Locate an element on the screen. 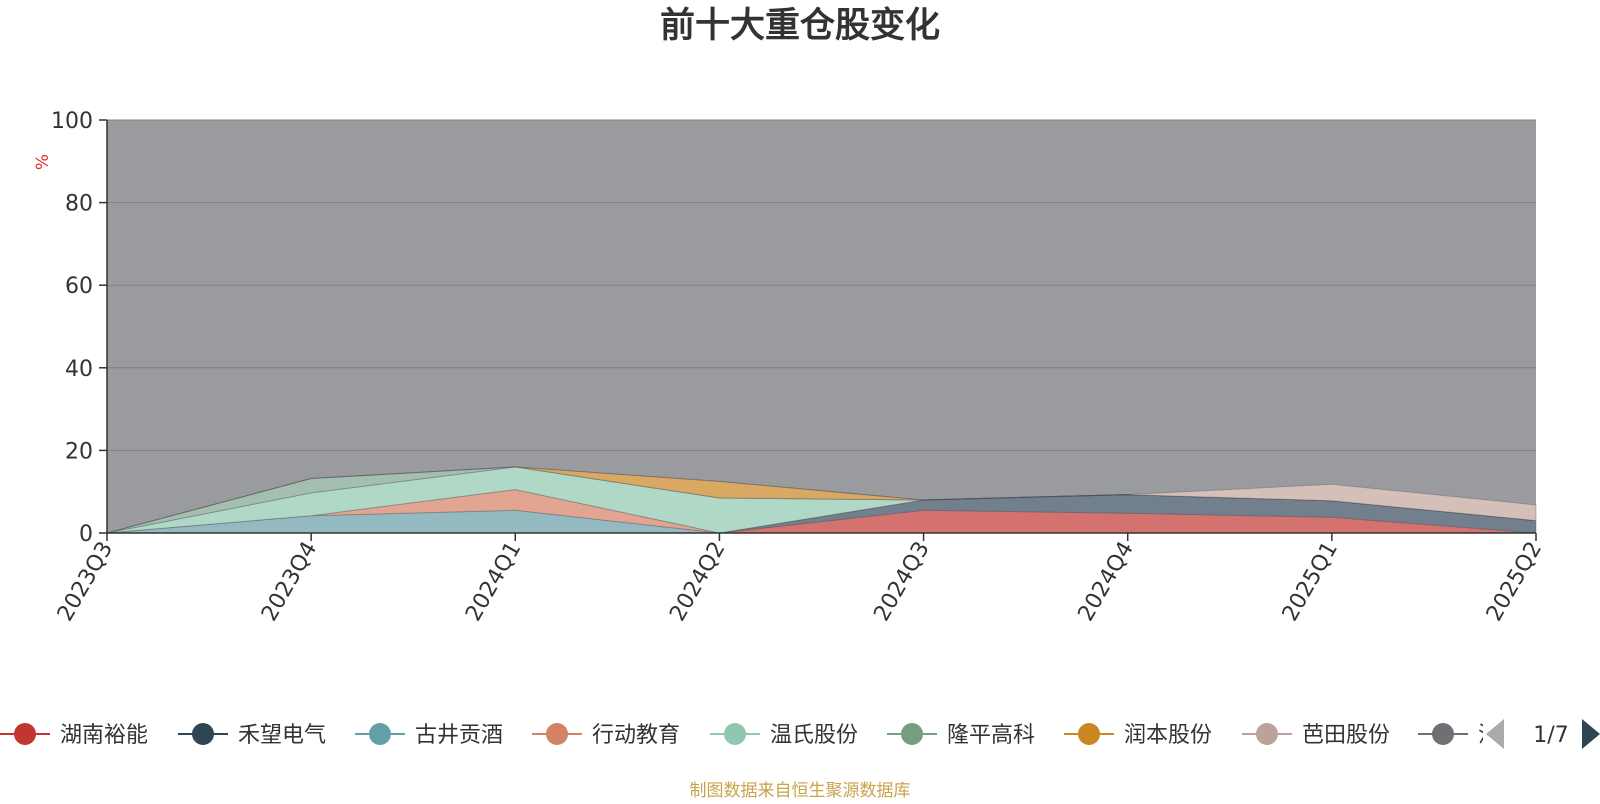 The width and height of the screenshot is (1600, 804). legend-prev-arrow-icon is located at coordinates (1495, 734).